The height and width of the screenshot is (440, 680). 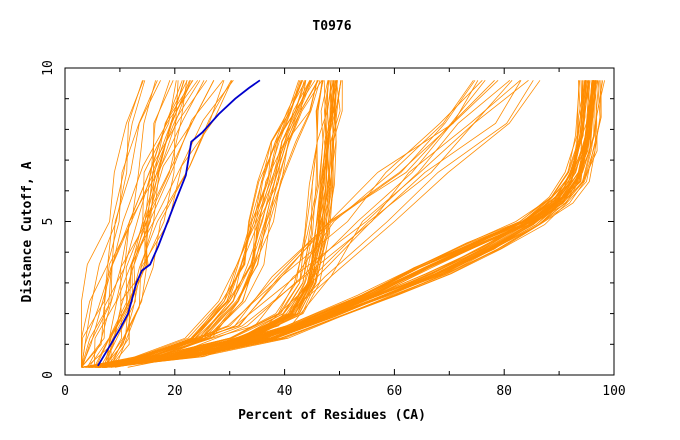 I want to click on y-axis-title: Distance Cutoff, A, so click(x=27, y=231).